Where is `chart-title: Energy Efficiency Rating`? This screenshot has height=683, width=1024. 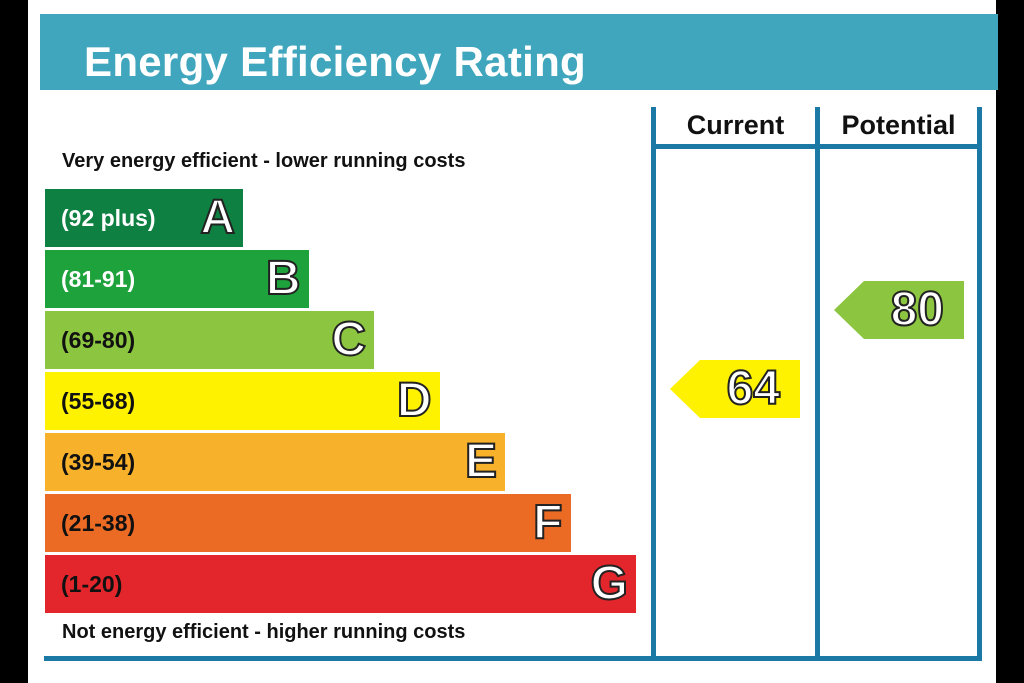 chart-title: Energy Efficiency Rating is located at coordinates (335, 61).